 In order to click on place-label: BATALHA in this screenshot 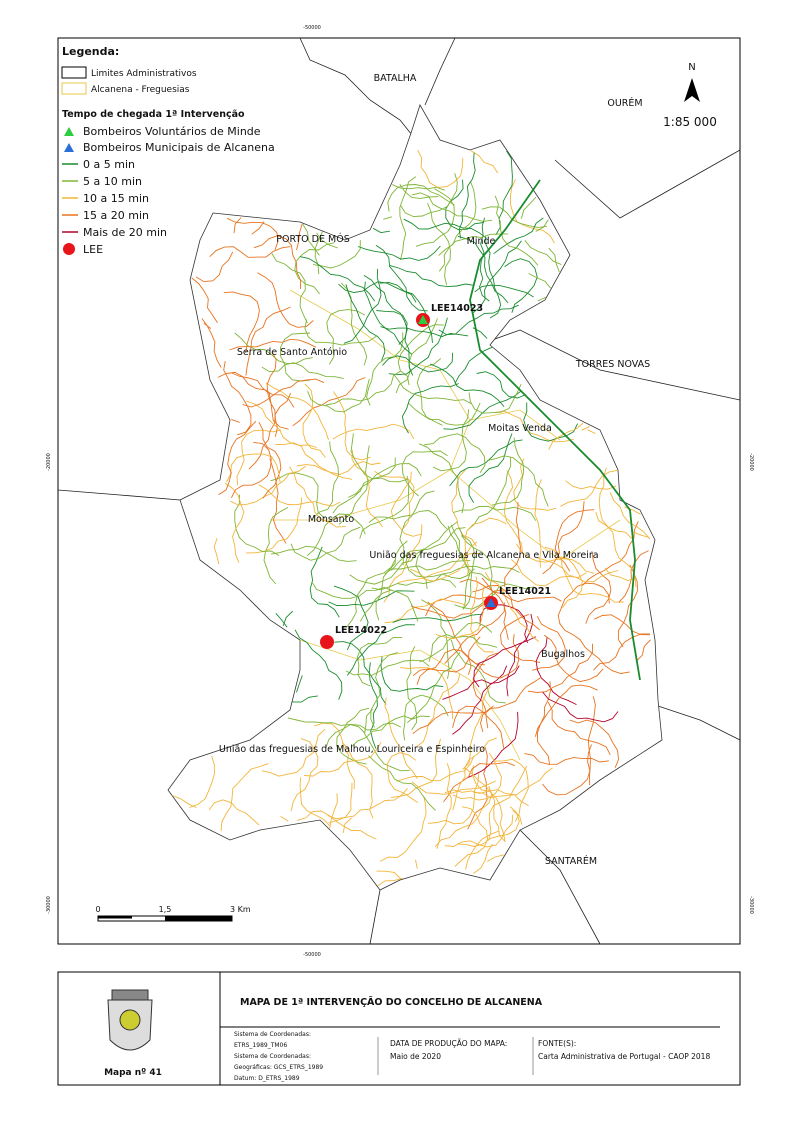, I will do `click(395, 78)`.